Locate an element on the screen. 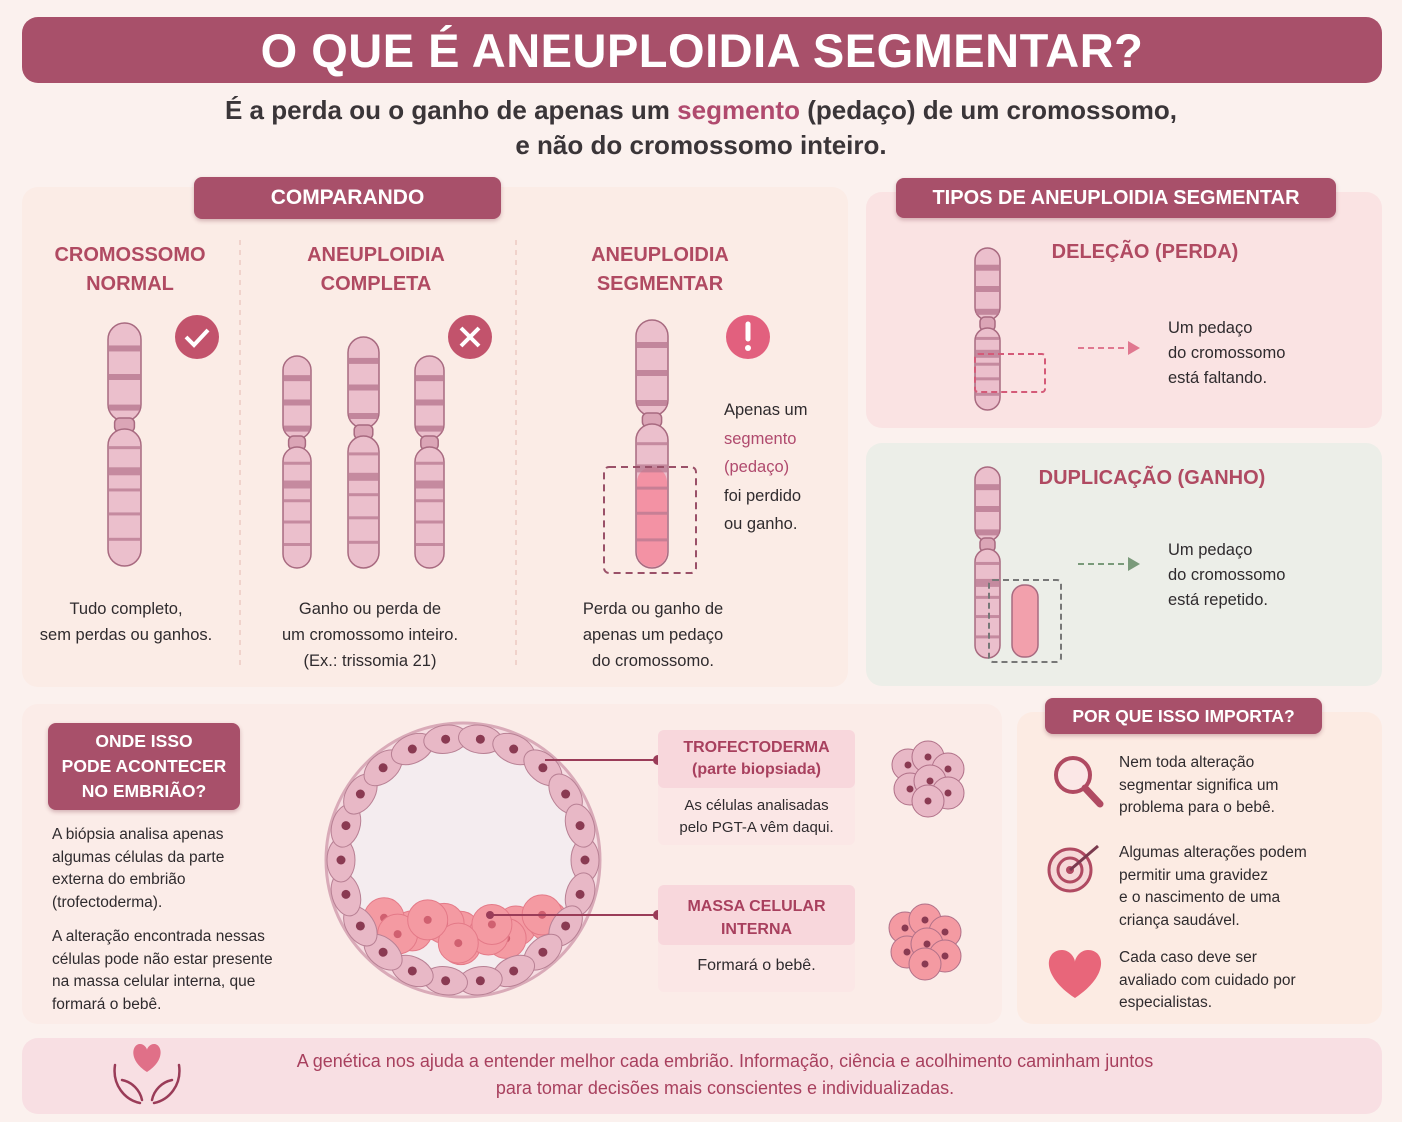 The image size is (1402, 1122). text-line: Formará o bebê. is located at coordinates (756, 965).